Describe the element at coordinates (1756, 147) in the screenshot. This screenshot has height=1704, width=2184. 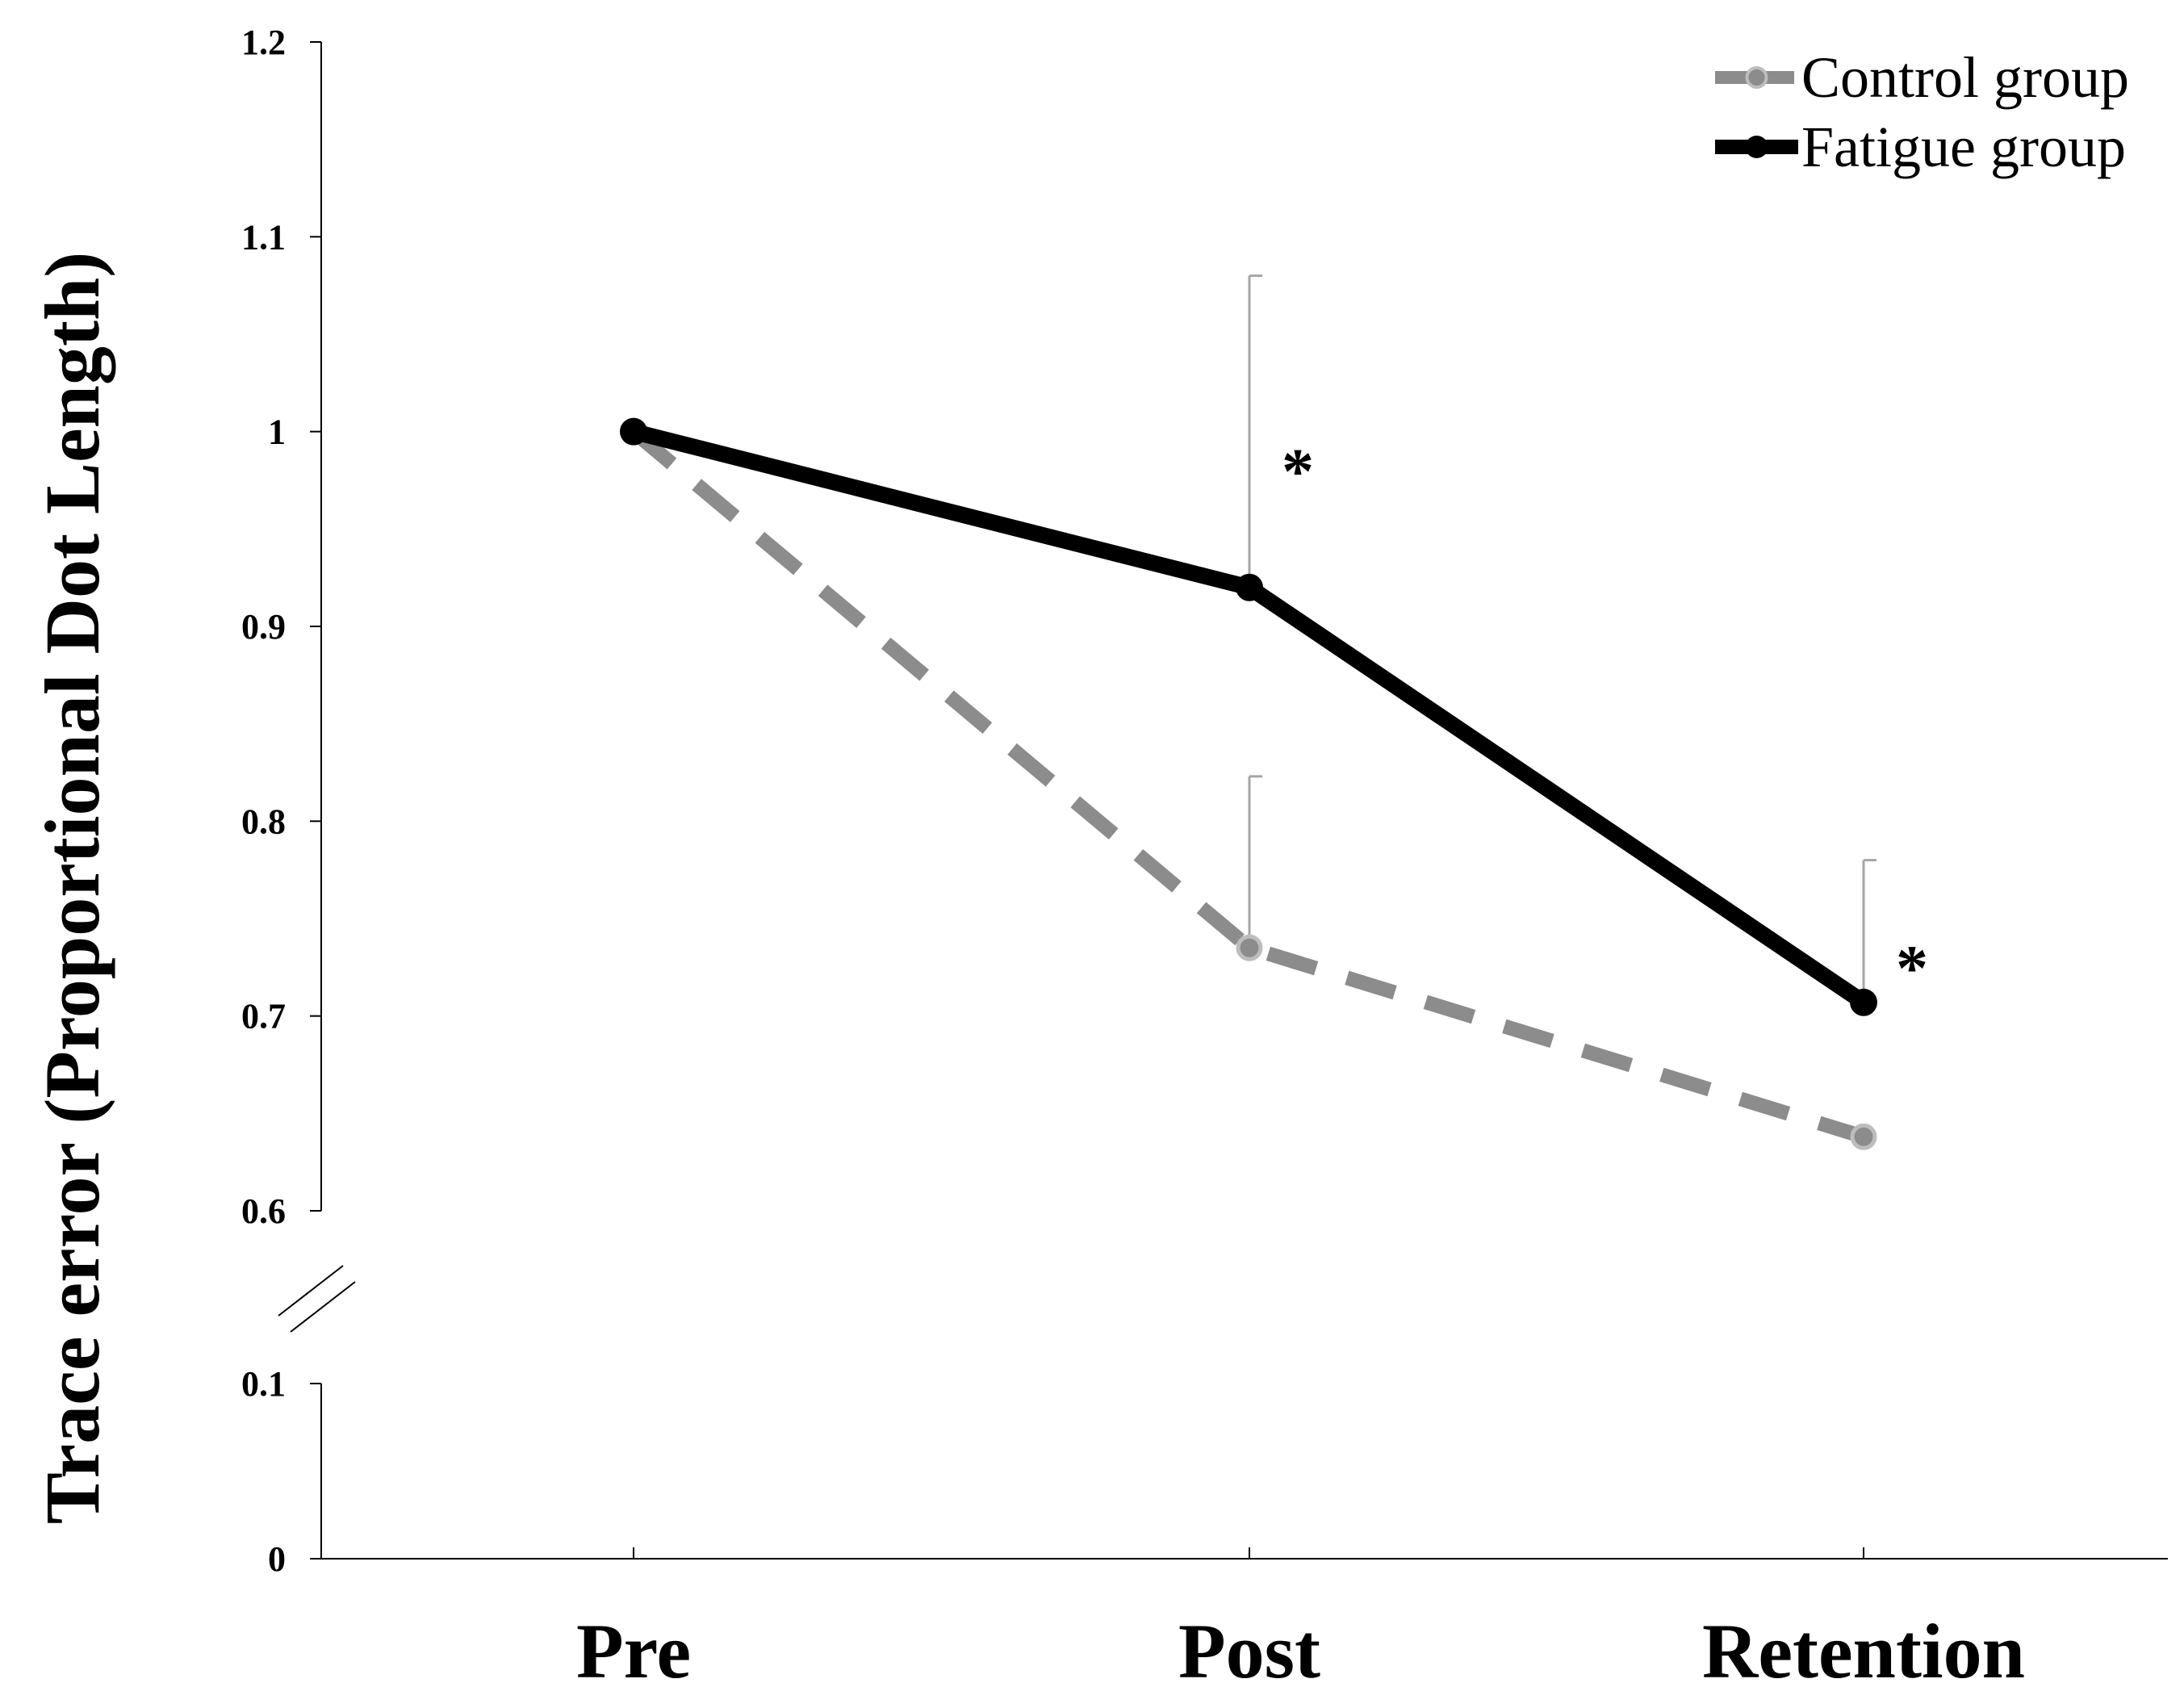
I see `legend-fatigue-group-marker` at that location.